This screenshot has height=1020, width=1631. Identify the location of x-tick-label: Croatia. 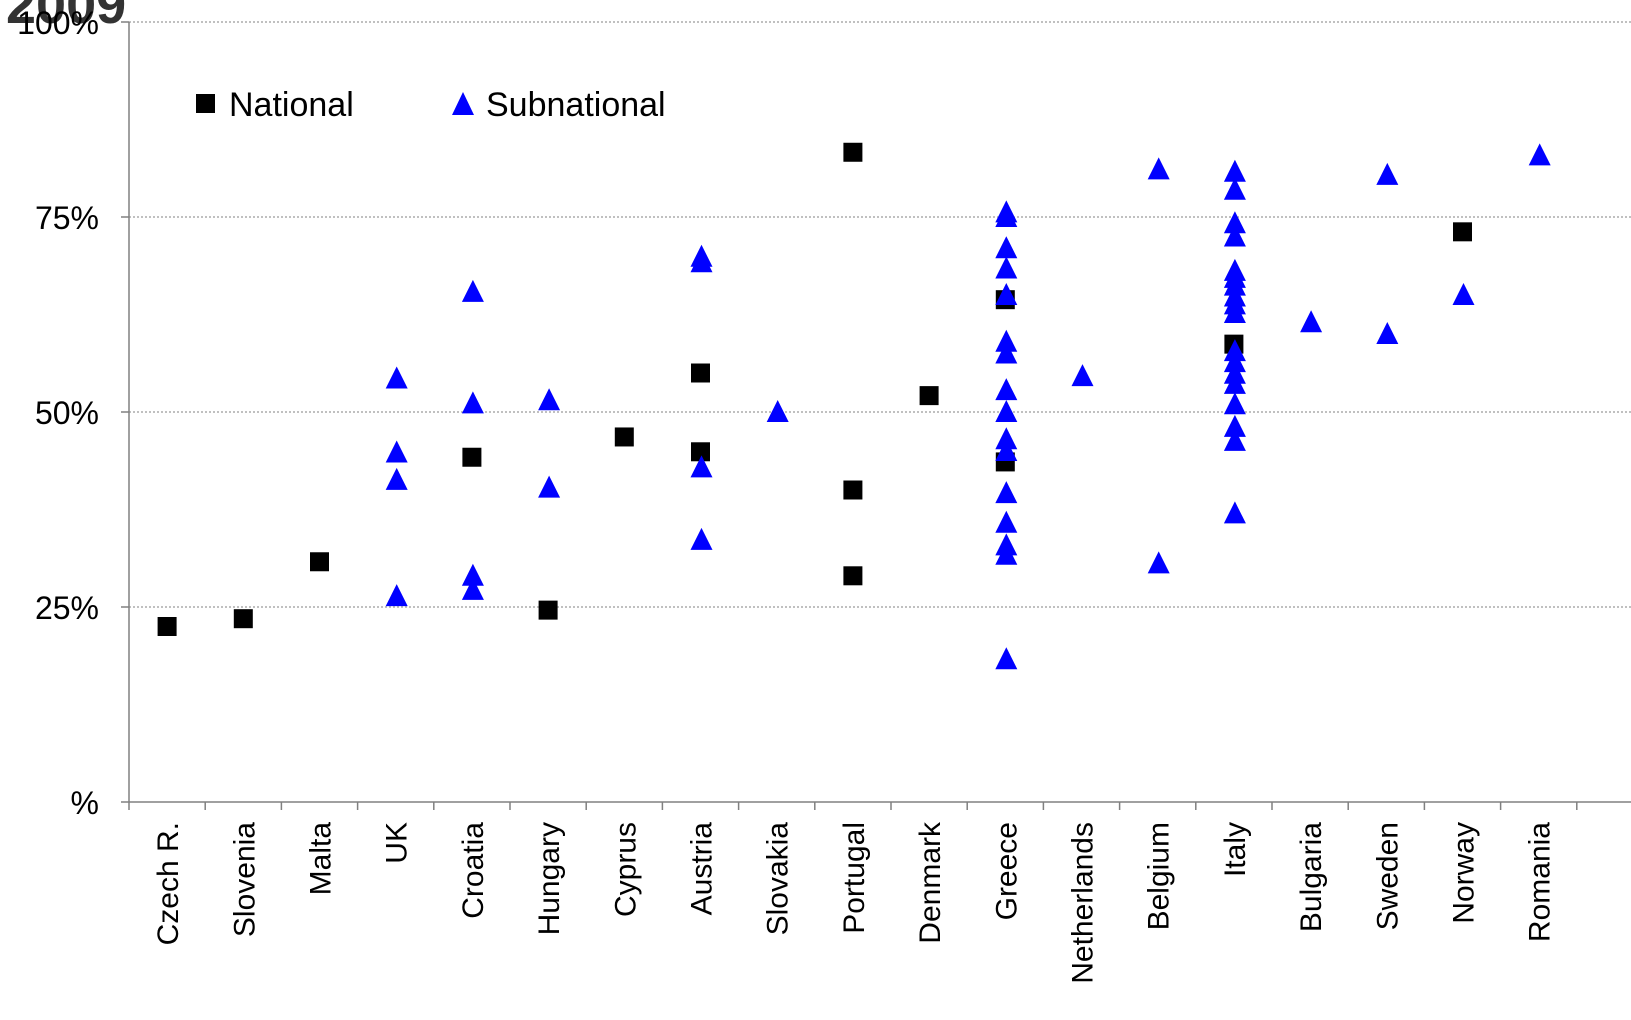
(473, 870).